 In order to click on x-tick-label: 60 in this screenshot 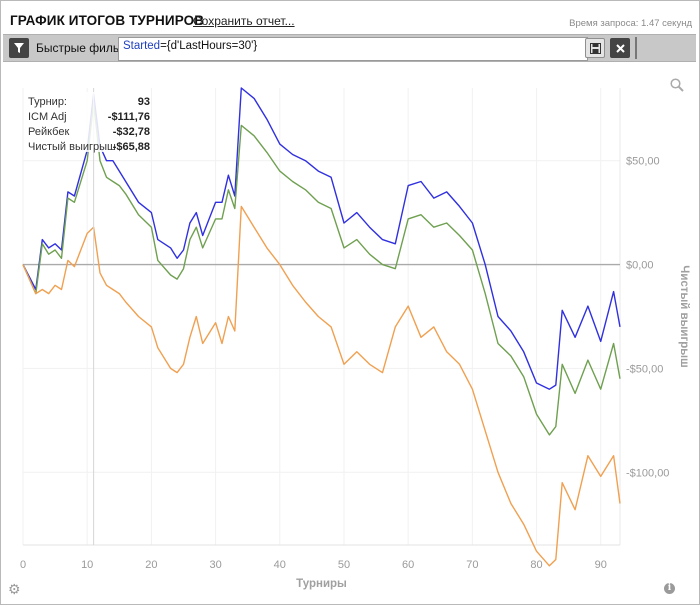, I will do `click(408, 565)`.